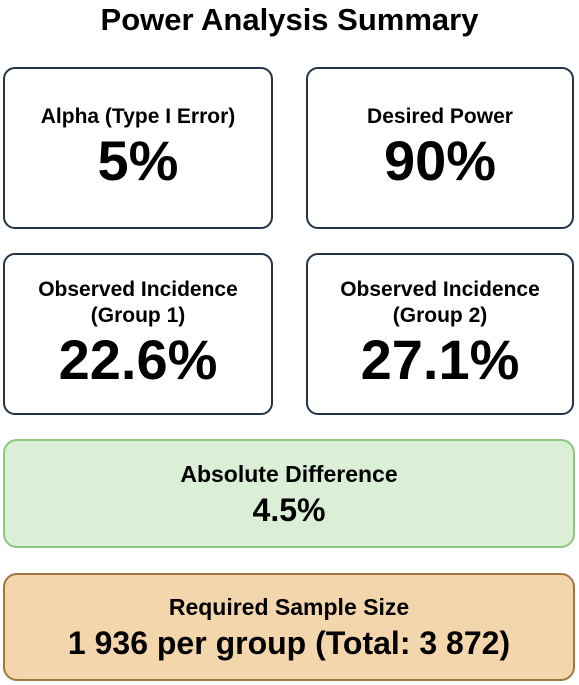 The width and height of the screenshot is (579, 685). I want to click on incidence-group1-card: Observed Incidence (Group 1) 22.6%, so click(138, 334).